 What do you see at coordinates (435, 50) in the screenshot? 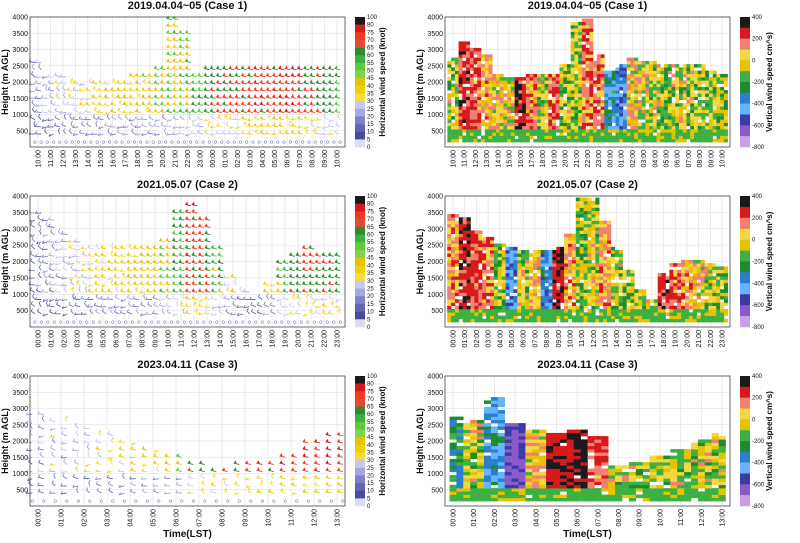
I see `y-tick-label: 3000` at bounding box center [435, 50].